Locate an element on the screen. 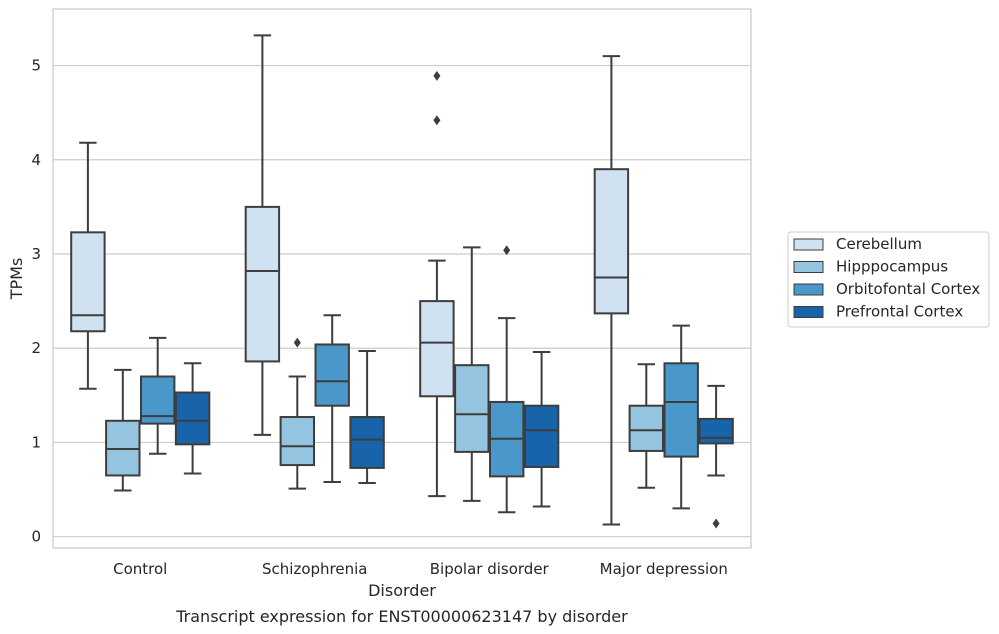  y-tick-label: 1 is located at coordinates (36, 442).